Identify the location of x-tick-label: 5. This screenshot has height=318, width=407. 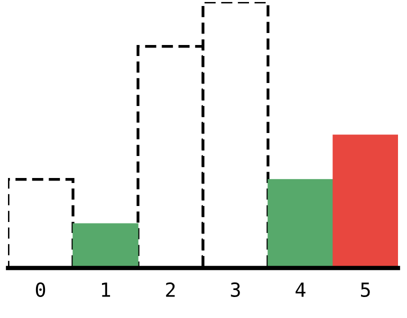
(365, 290).